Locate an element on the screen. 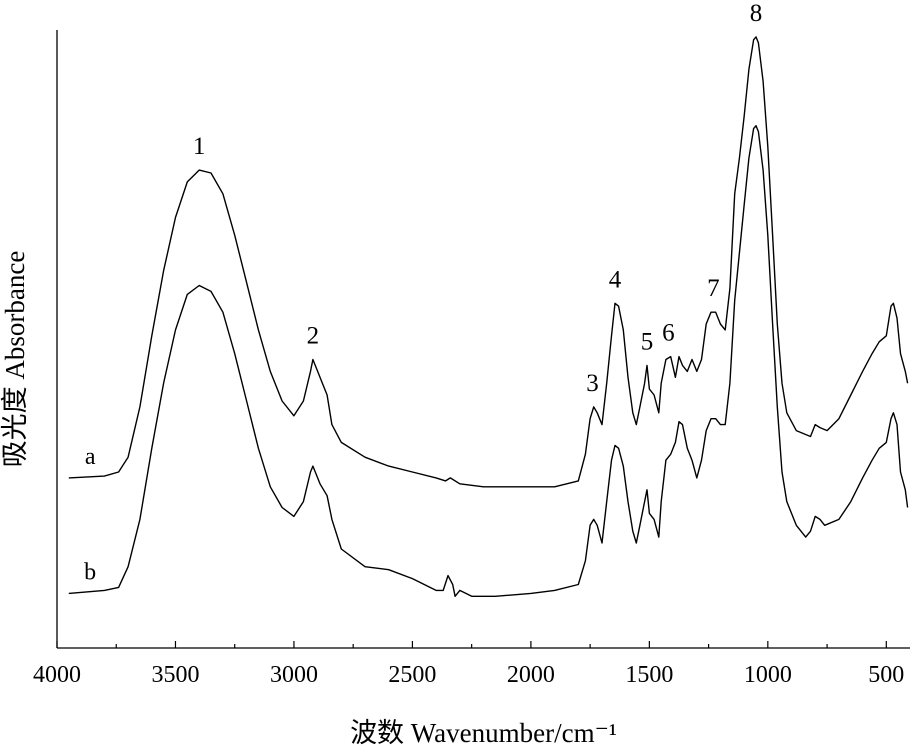  peak-label-2: 2 is located at coordinates (313, 336).